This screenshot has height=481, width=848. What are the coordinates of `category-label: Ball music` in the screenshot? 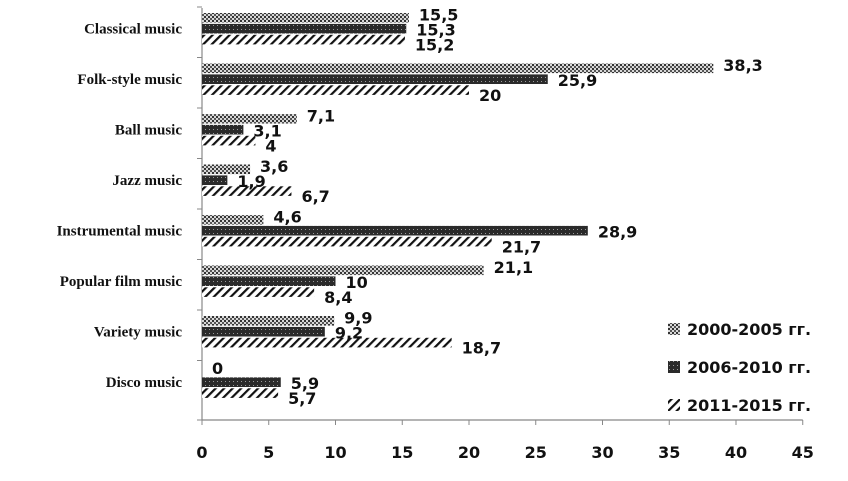 It's located at (148, 131).